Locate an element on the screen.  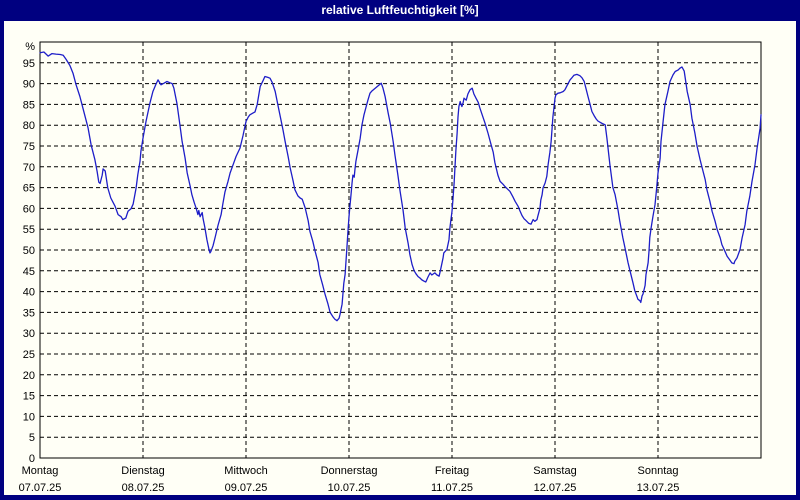
y-tick-label: 45 is located at coordinates (29, 272).